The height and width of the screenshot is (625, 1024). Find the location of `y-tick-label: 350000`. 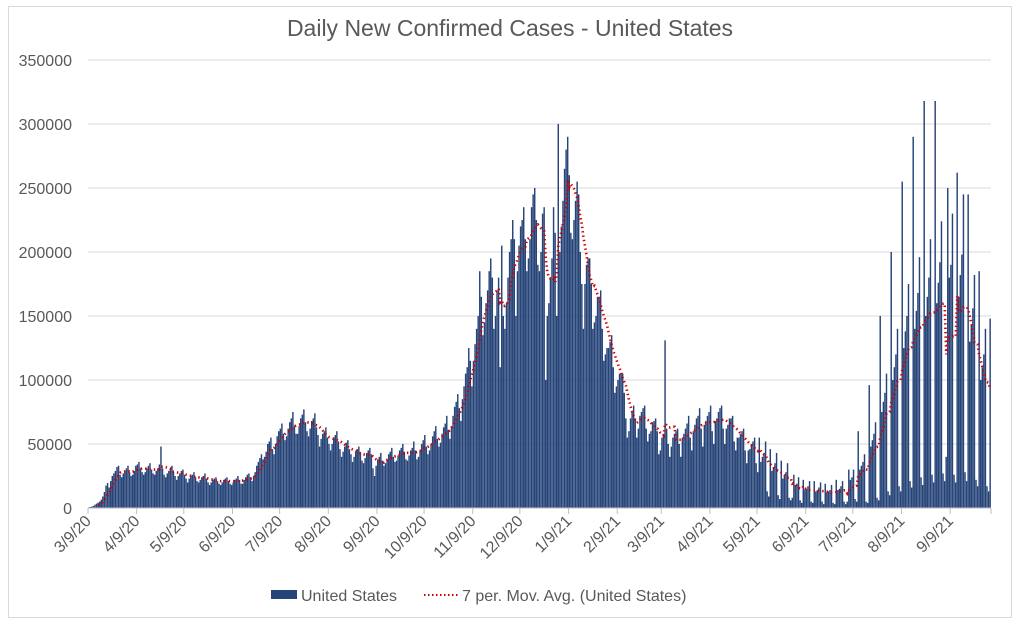

y-tick-label: 350000 is located at coordinates (45, 61).